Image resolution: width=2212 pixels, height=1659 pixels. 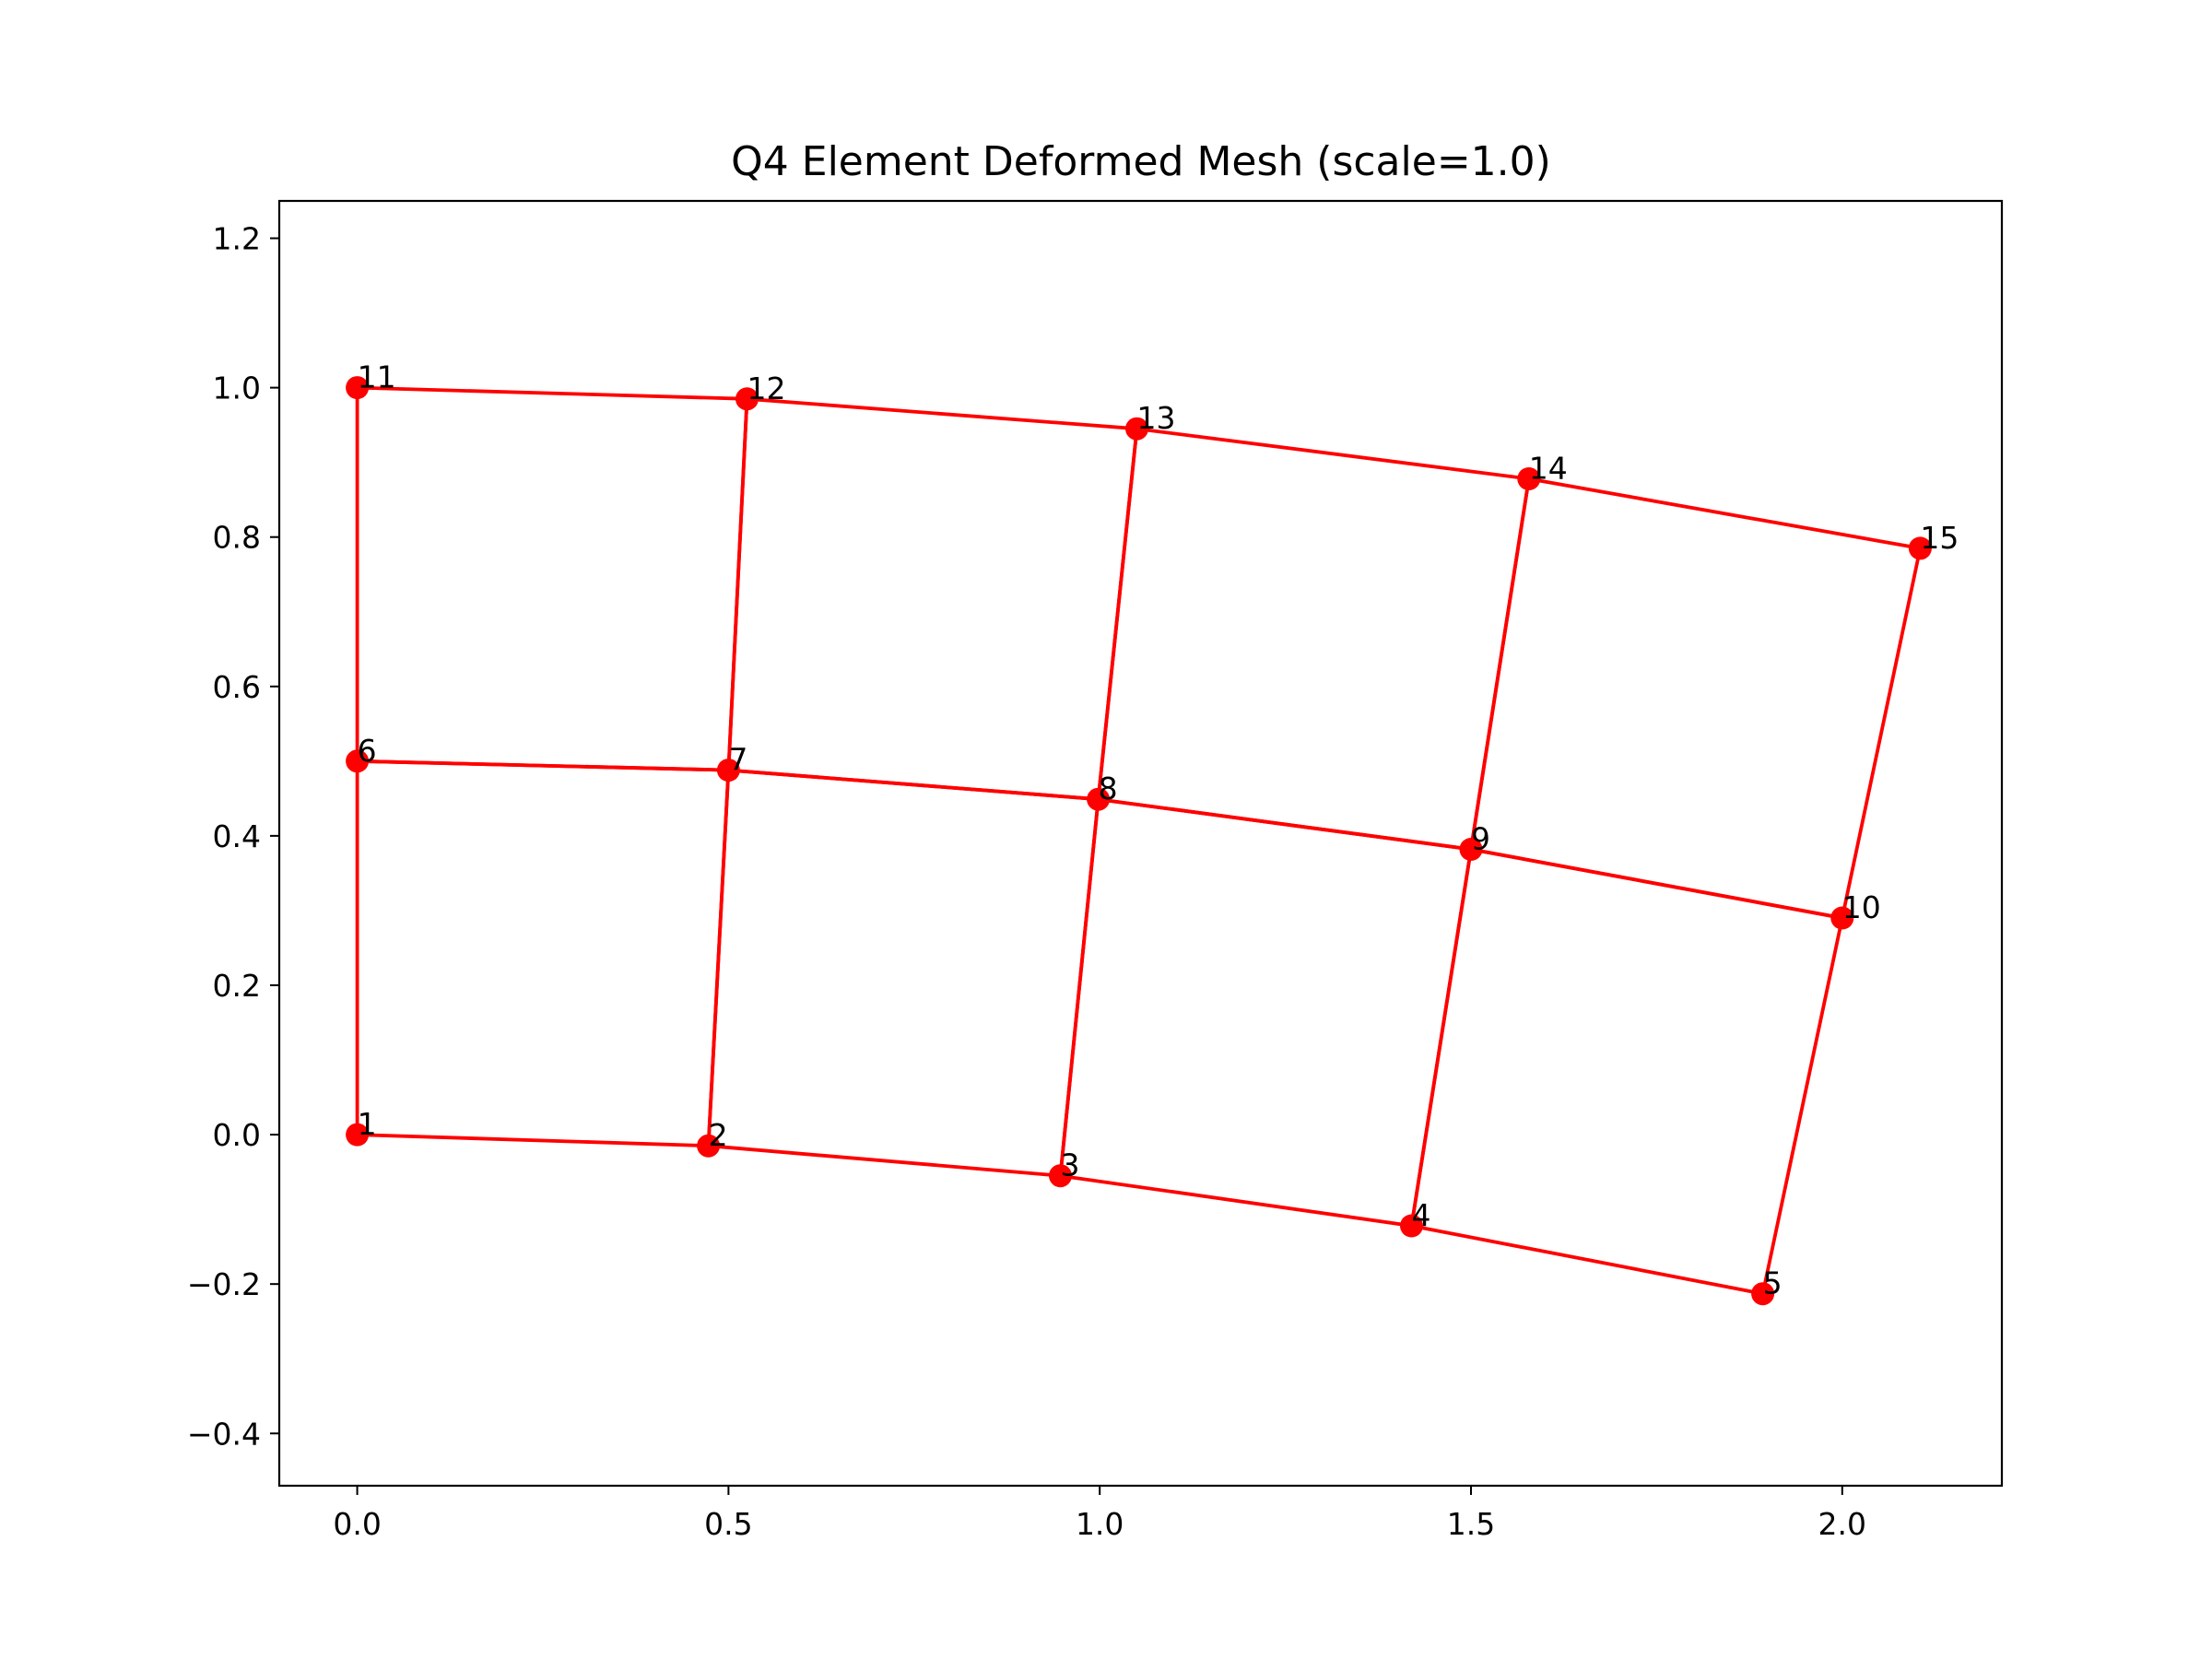 I want to click on node-label-13: 13, so click(x=1156, y=418).